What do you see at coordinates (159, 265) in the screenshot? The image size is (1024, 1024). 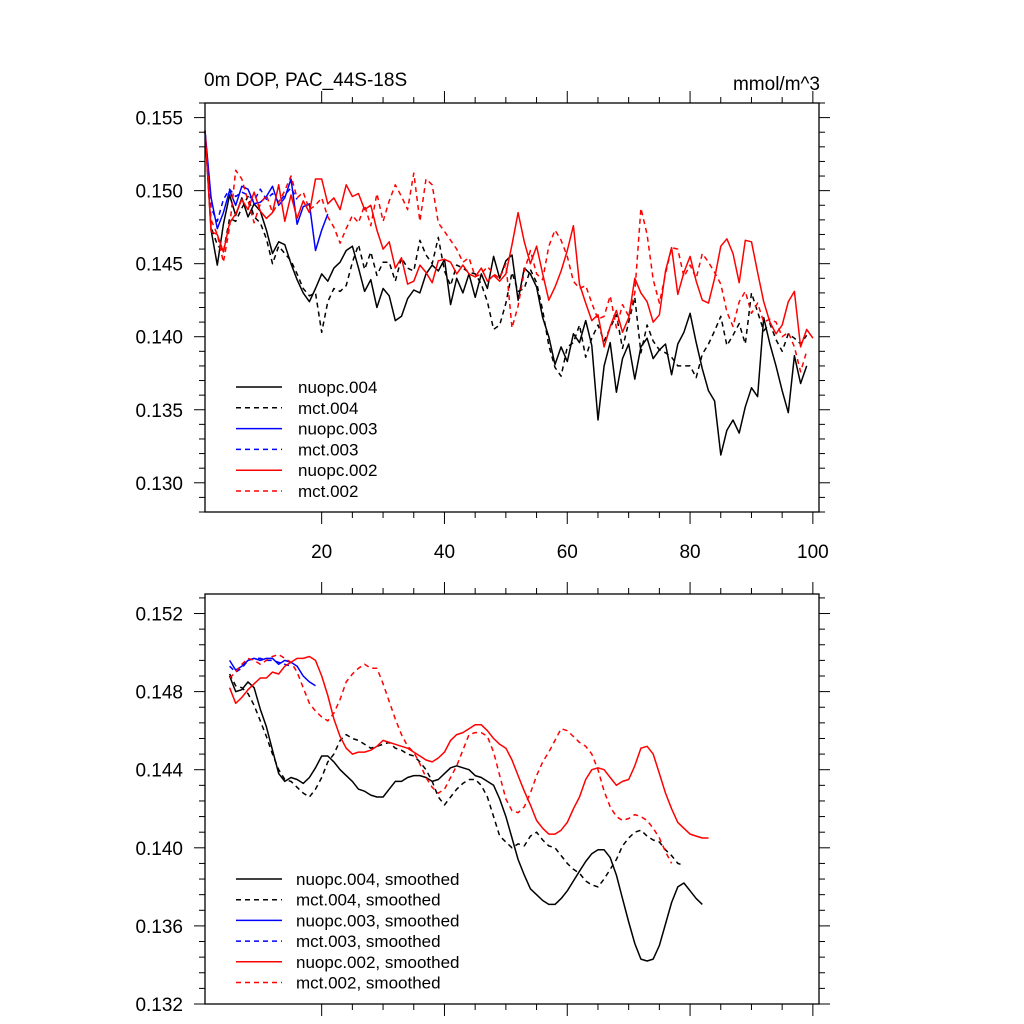 I see `top-y-tick-label: 0.145` at bounding box center [159, 265].